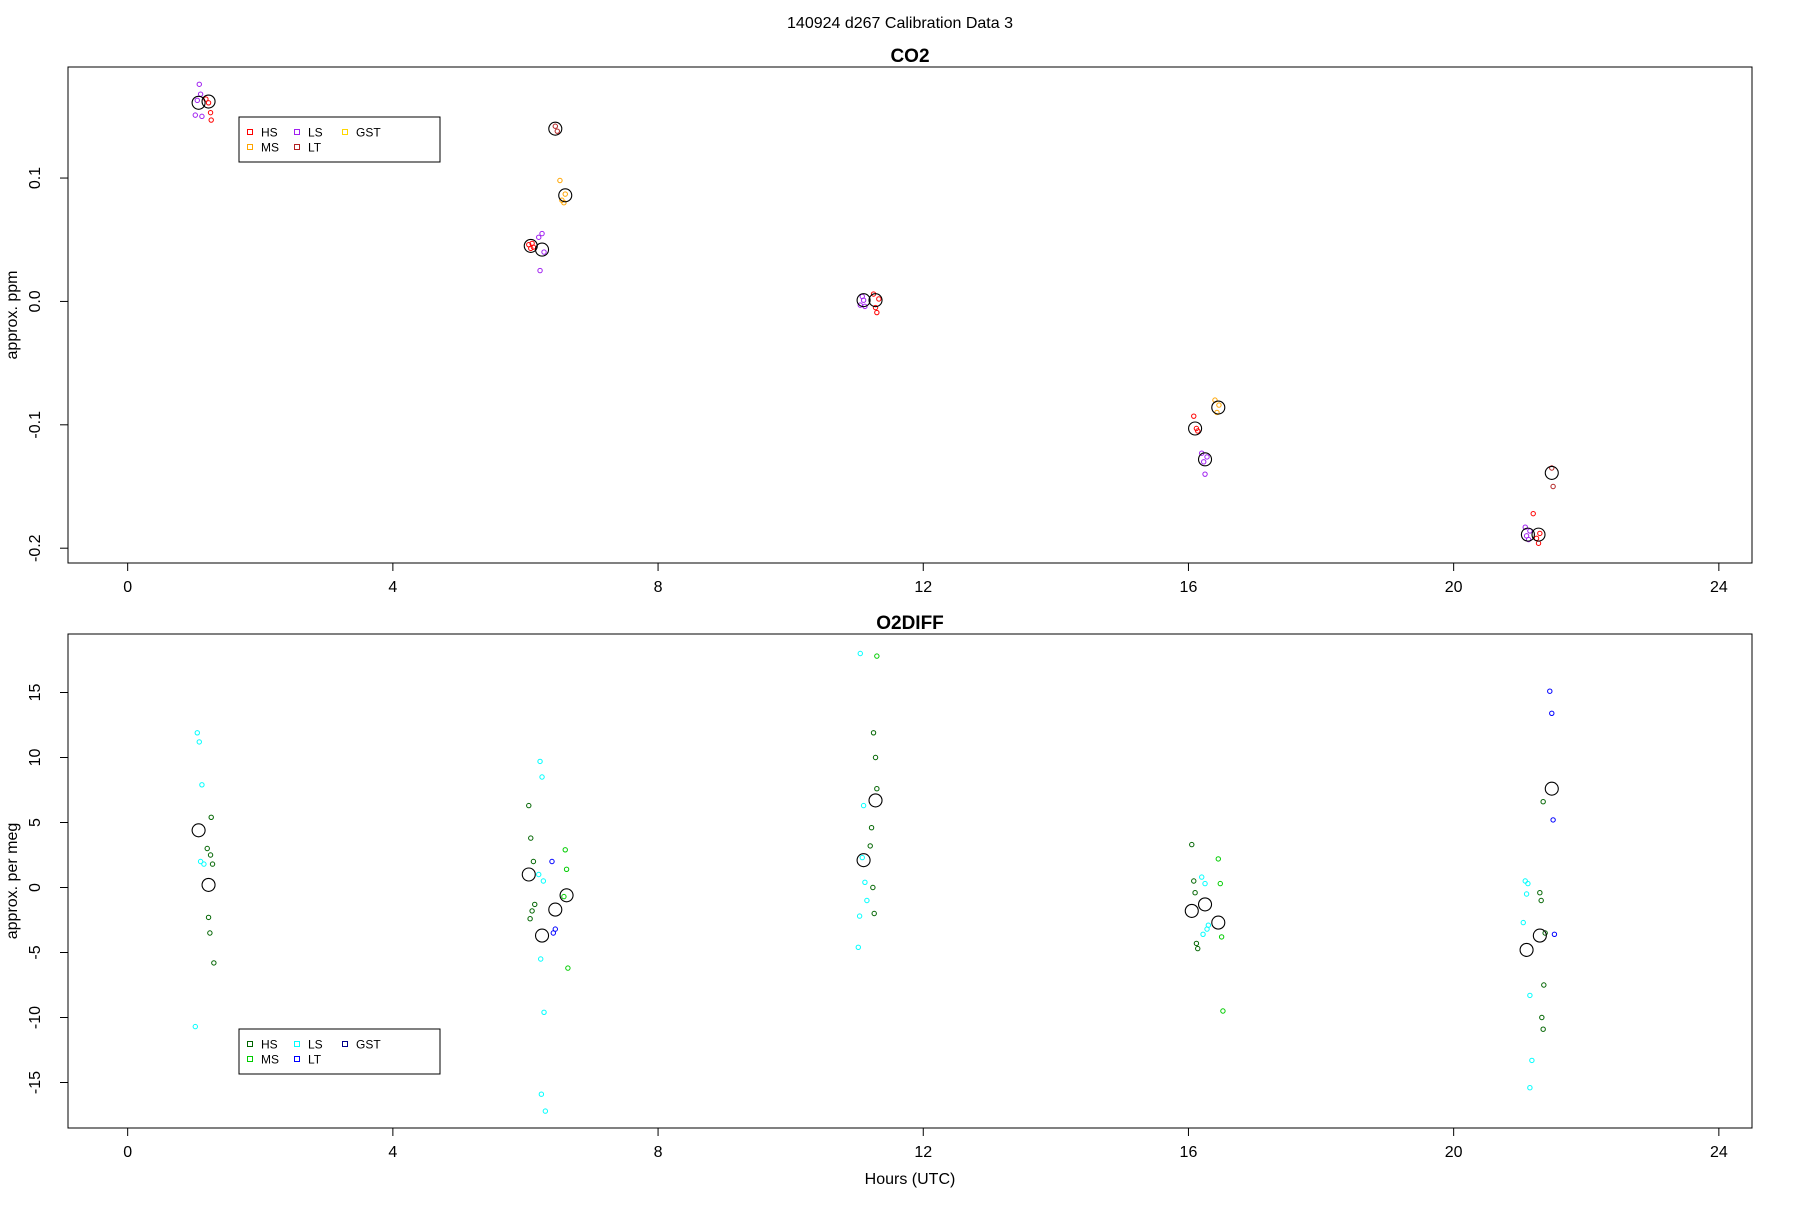  What do you see at coordinates (12, 315) in the screenshot?
I see `y-axis-label: approx. ppm` at bounding box center [12, 315].